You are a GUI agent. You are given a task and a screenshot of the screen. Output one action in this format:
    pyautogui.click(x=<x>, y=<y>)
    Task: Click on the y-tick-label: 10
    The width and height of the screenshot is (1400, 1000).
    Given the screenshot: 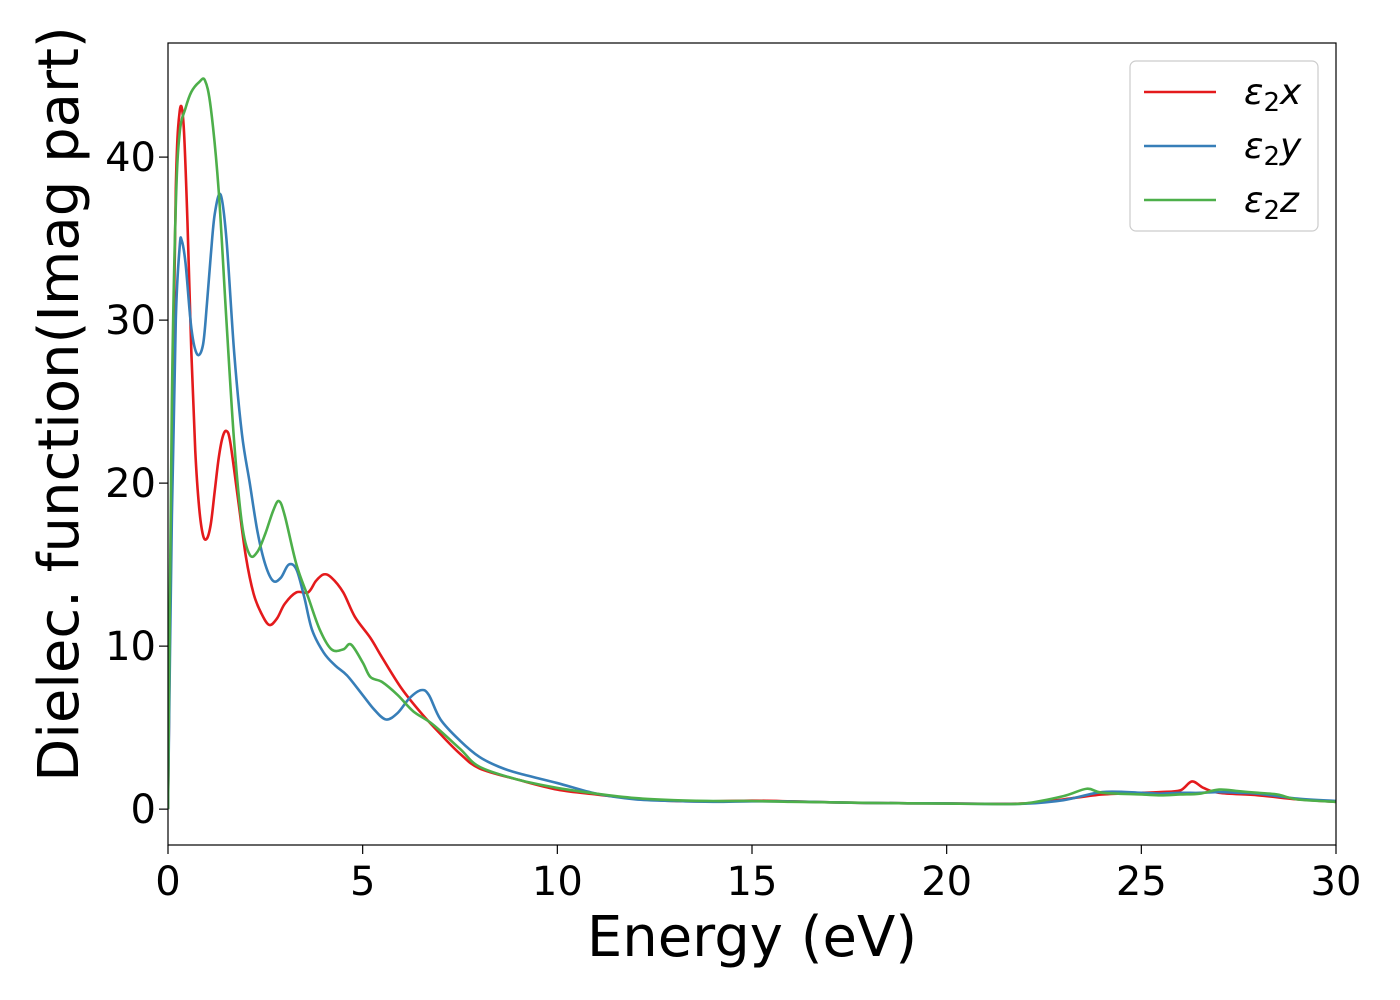 What is the action you would take?
    pyautogui.click(x=130, y=647)
    